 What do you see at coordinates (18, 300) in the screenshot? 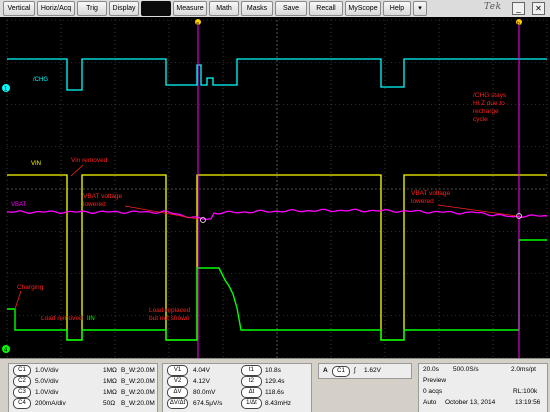
I see `annotation-charging-arrow` at bounding box center [18, 300].